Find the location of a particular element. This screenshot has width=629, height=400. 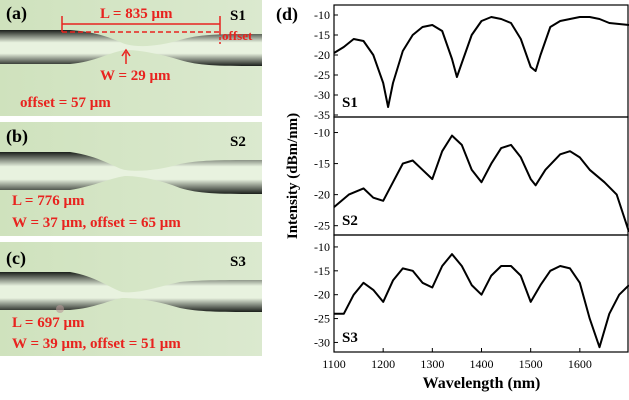

y-axis-label: Intensity (dBm/nm) is located at coordinates (293, 176).